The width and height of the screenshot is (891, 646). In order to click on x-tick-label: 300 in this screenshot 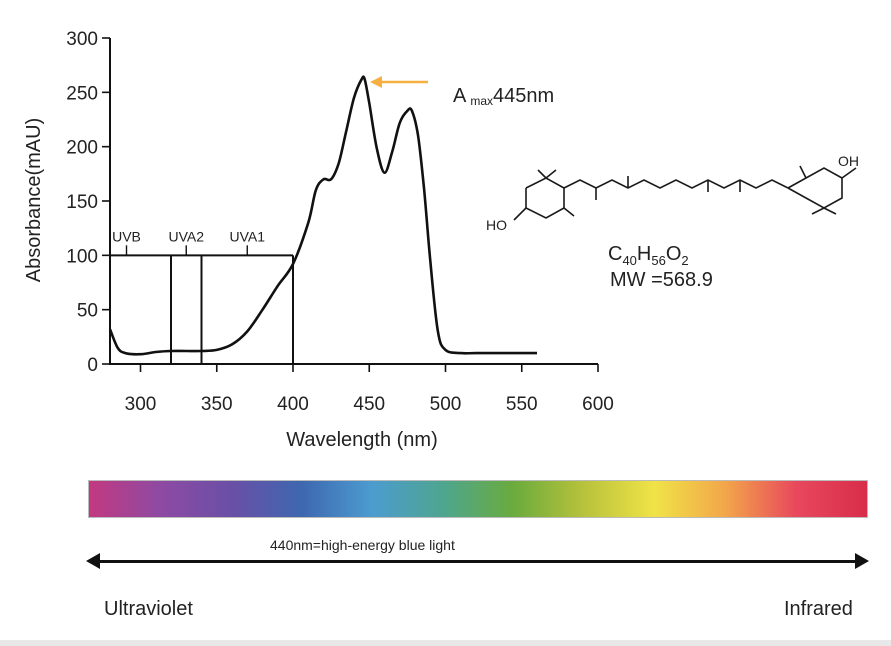, I will do `click(141, 404)`.